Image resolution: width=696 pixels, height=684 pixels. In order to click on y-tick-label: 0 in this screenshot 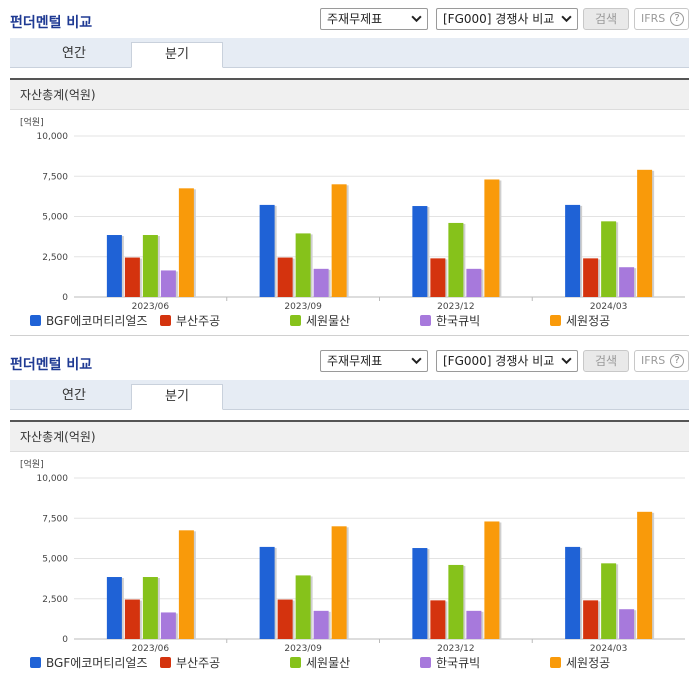, I will do `click(65, 640)`.